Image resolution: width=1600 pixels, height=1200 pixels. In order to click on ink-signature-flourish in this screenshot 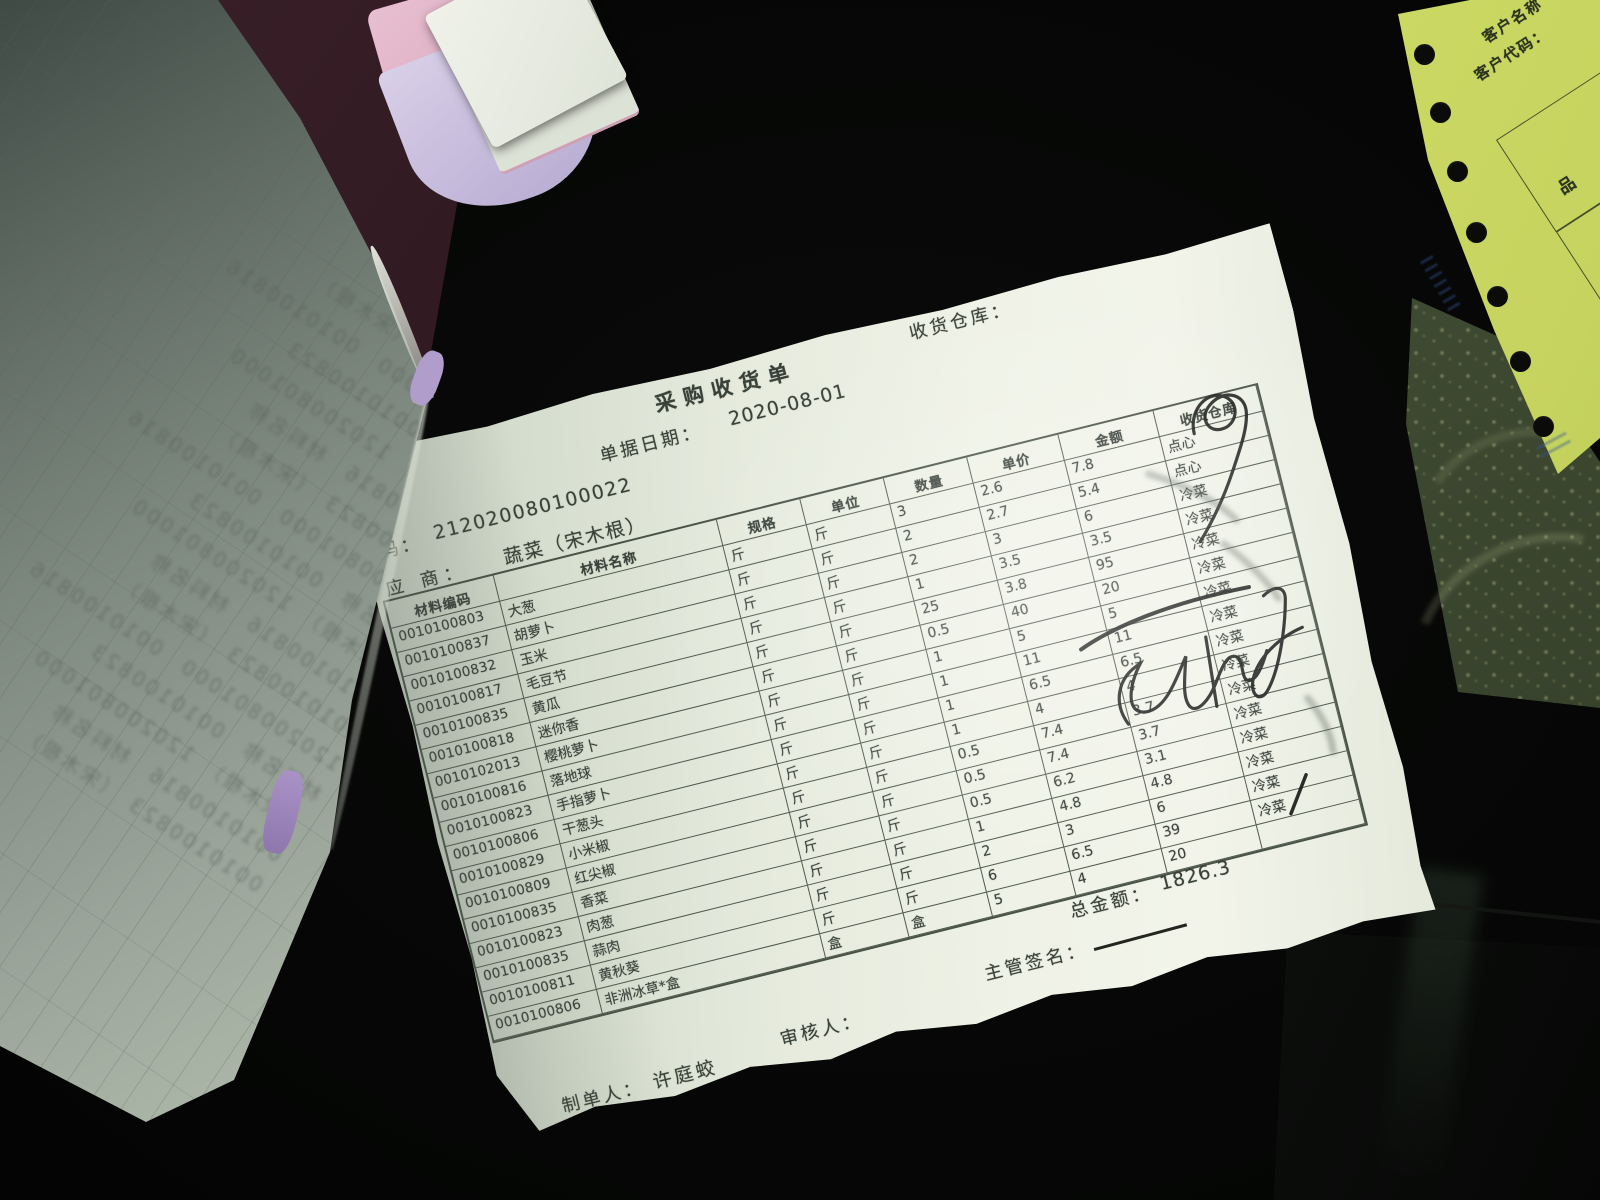, I will do `click(1254, 646)`.